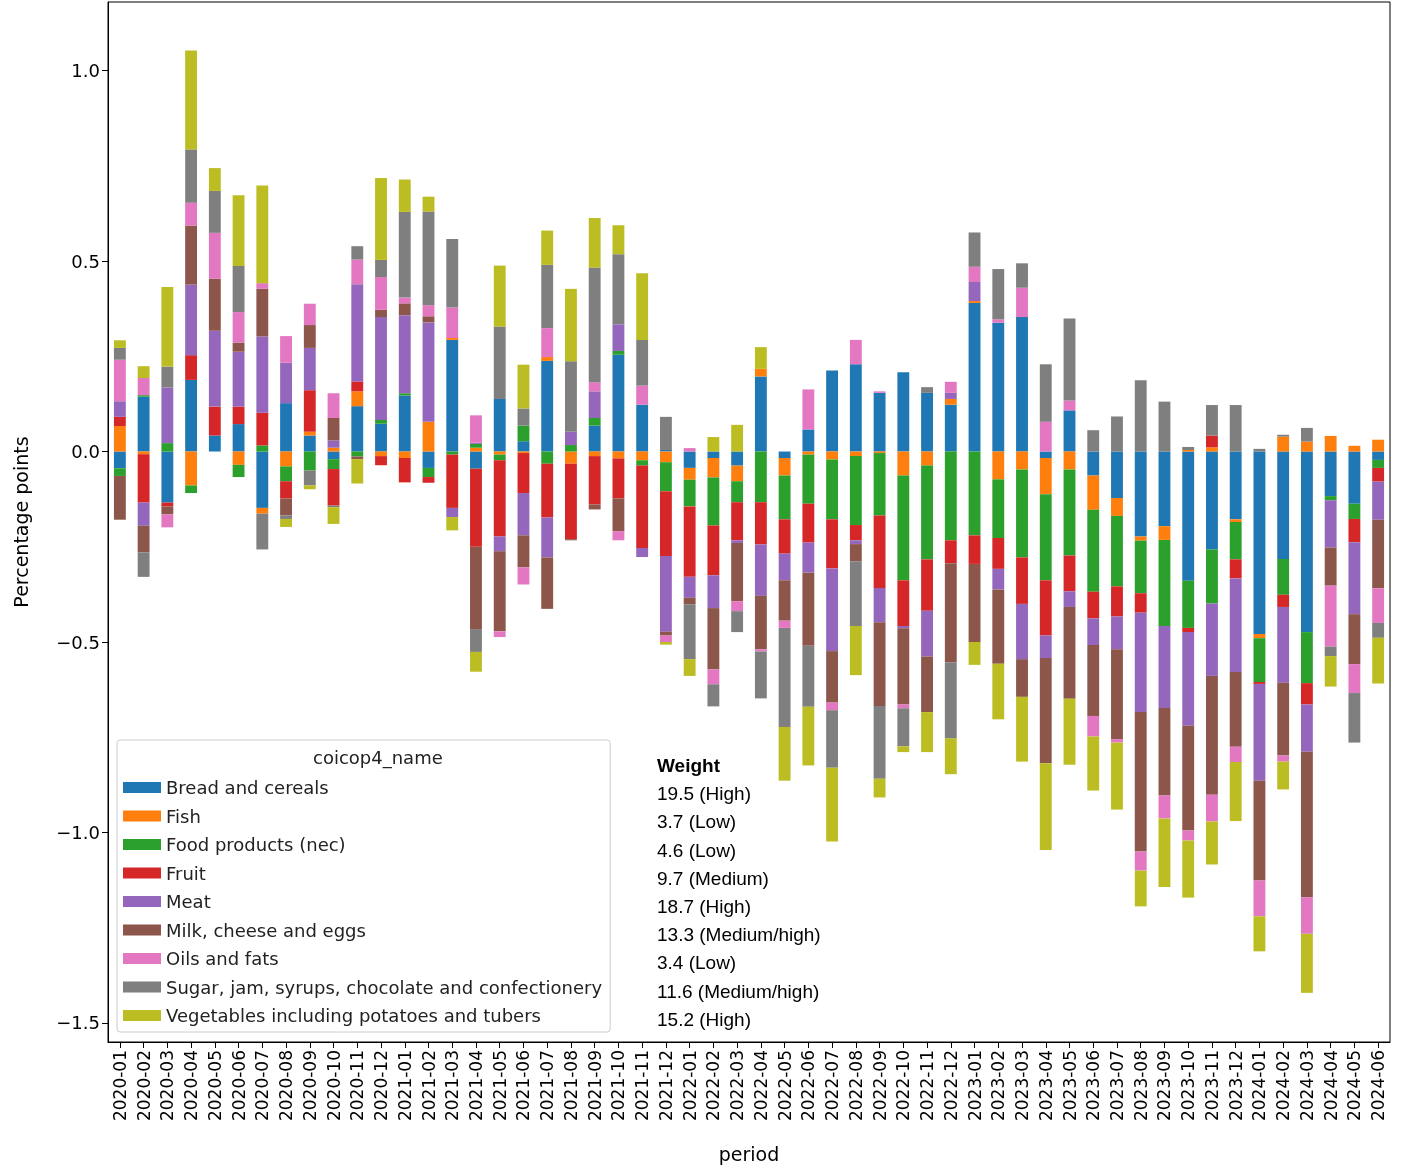 The image size is (1403, 1168). I want to click on x-tick-label: 2021-06, so click(523, 1086).